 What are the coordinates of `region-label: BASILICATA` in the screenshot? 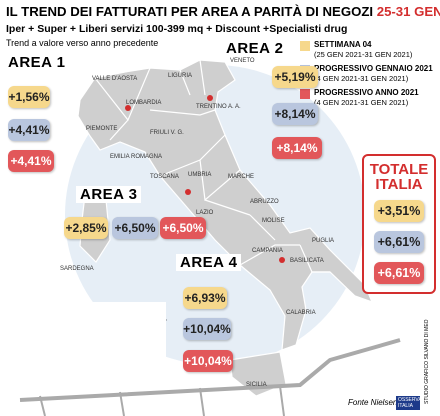 It's located at (307, 261).